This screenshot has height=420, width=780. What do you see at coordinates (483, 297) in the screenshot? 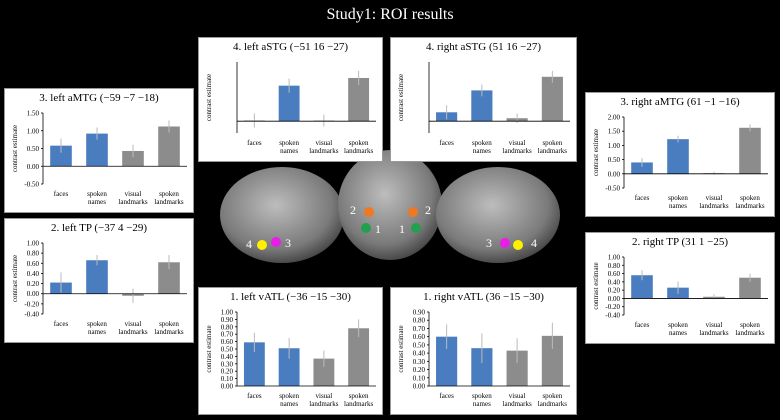
I see `chart-title: 1. right vATL (36 −15 −30)` at bounding box center [483, 297].